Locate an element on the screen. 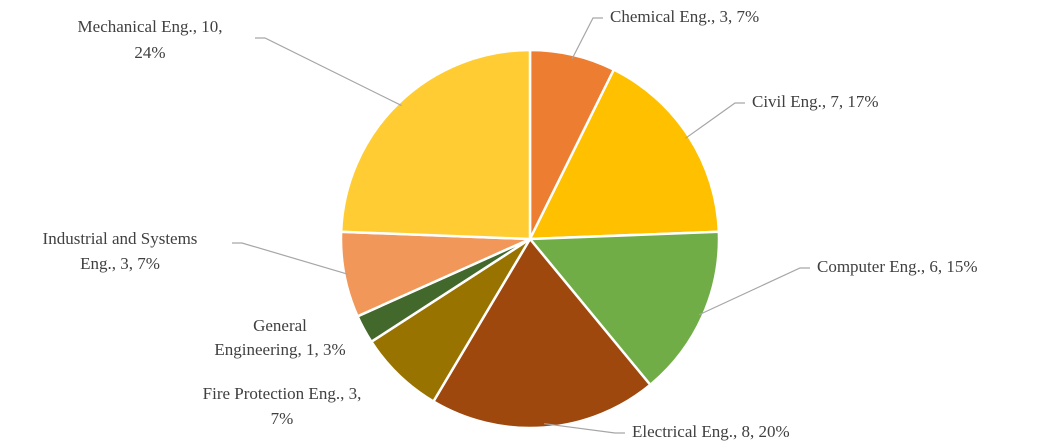 The width and height of the screenshot is (1051, 448). data-label-line: Mechanical Eng., 10, is located at coordinates (150, 26).